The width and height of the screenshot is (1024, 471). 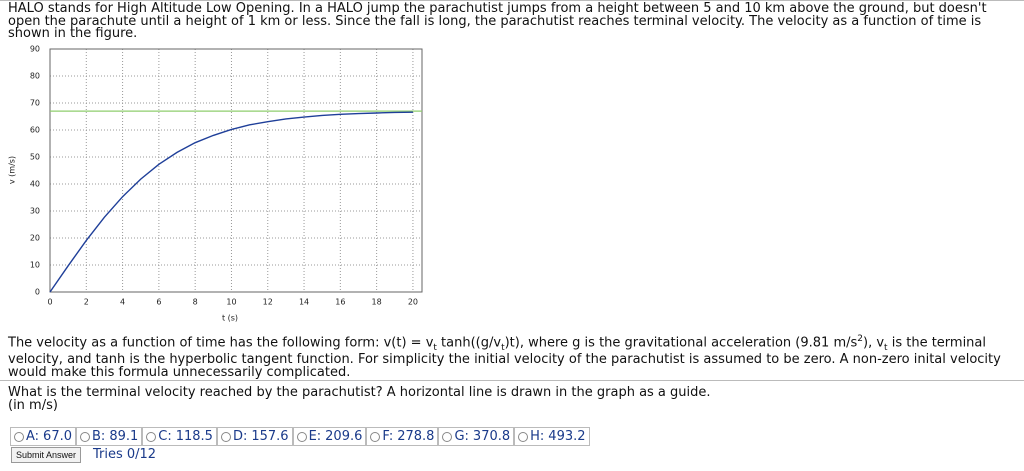 I want to click on answer-option: H: 493.2, so click(x=551, y=436).